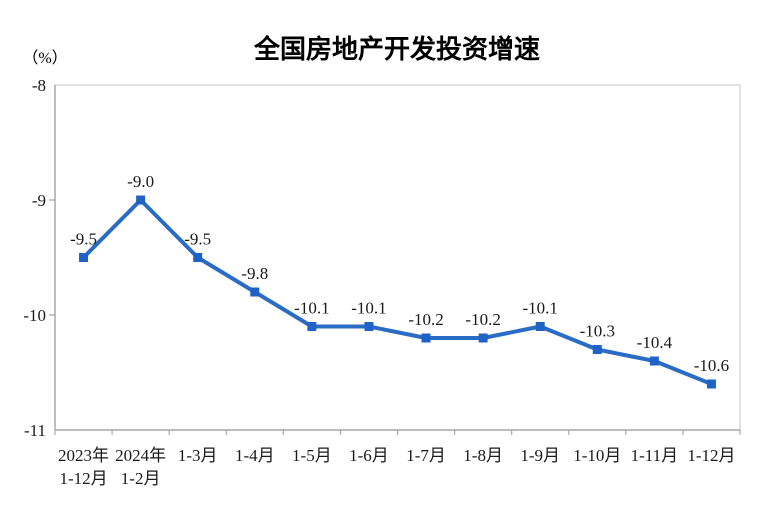  What do you see at coordinates (483, 455) in the screenshot?
I see `x-category-label: 1-8月` at bounding box center [483, 455].